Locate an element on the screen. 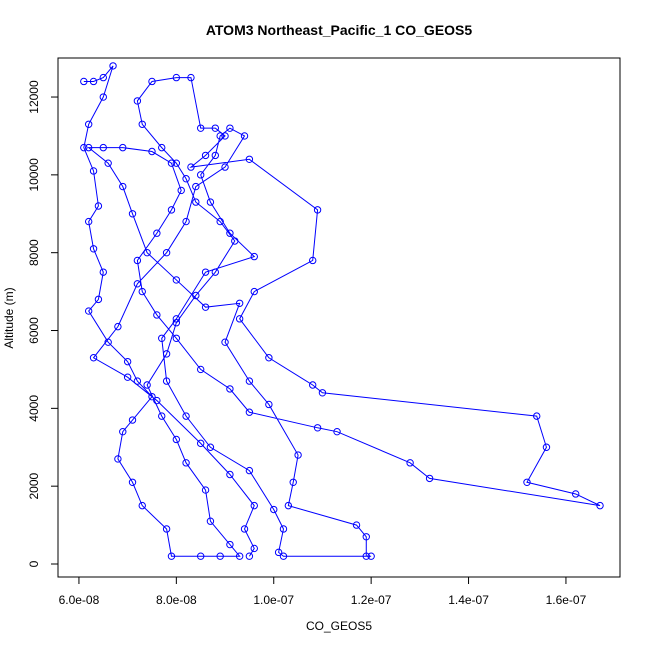 The width and height of the screenshot is (650, 650). x-tick-label: 1.6e-07 is located at coordinates (566, 600).